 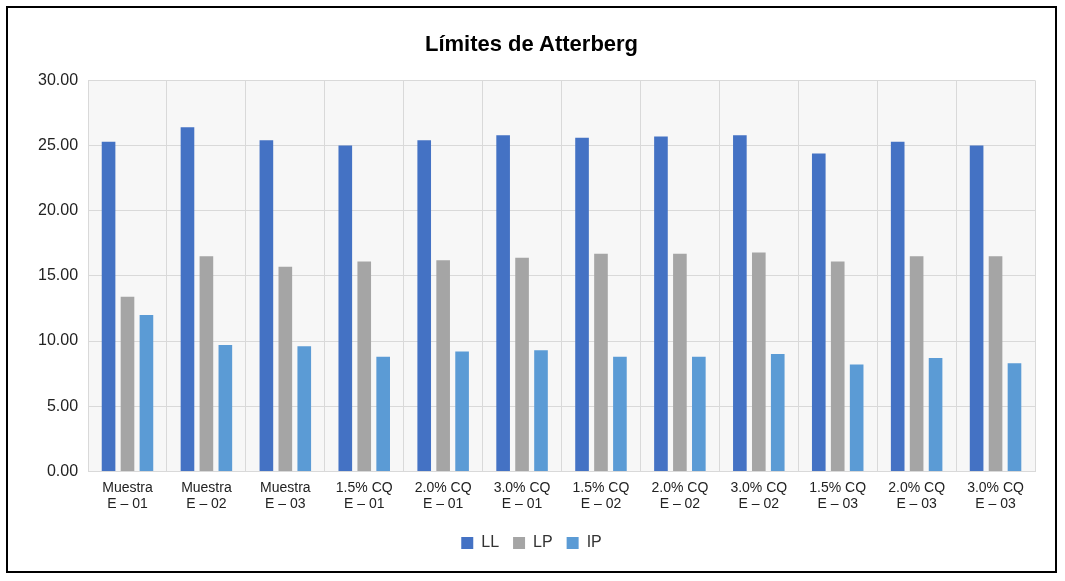 What do you see at coordinates (206, 495) in the screenshot?
I see `x-tick-label: Muestra E – 02` at bounding box center [206, 495].